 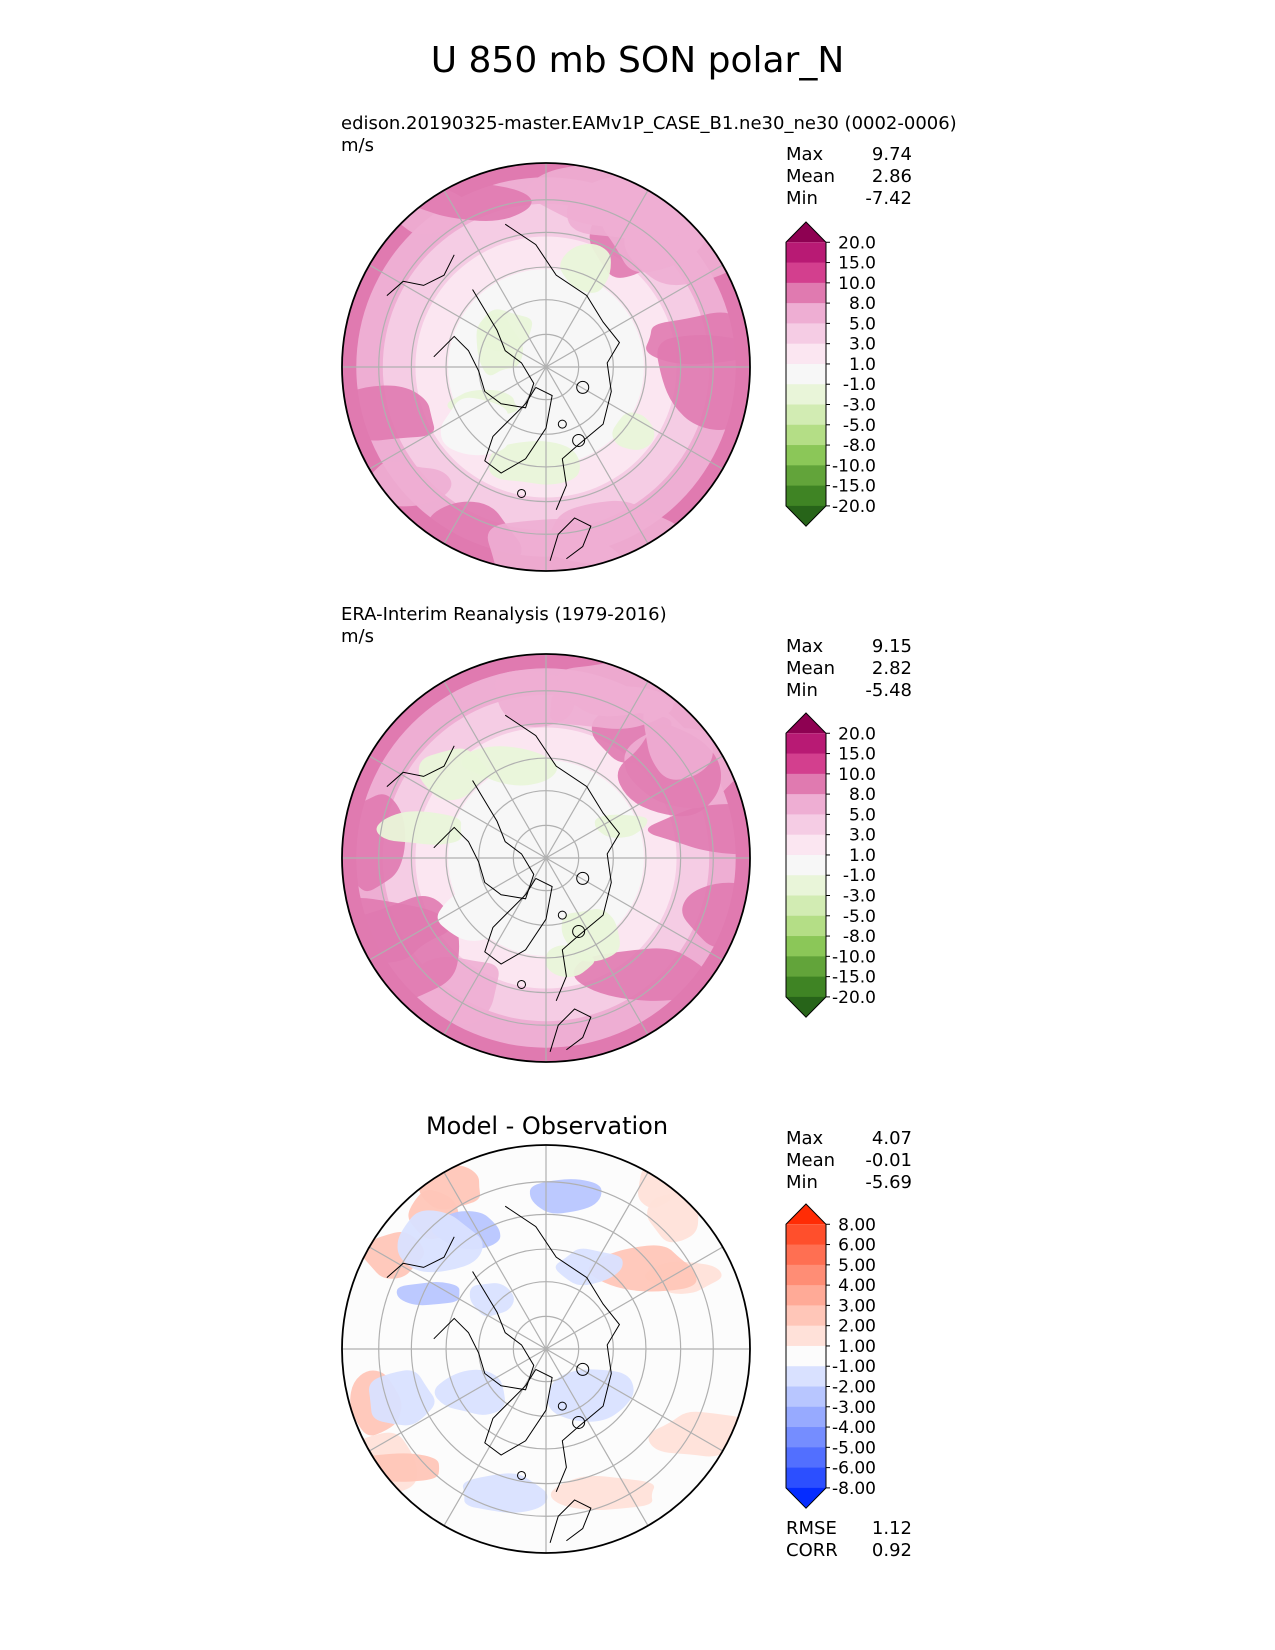 What do you see at coordinates (857, 1225) in the screenshot?
I see `colorbar-tick-label: 8.00` at bounding box center [857, 1225].